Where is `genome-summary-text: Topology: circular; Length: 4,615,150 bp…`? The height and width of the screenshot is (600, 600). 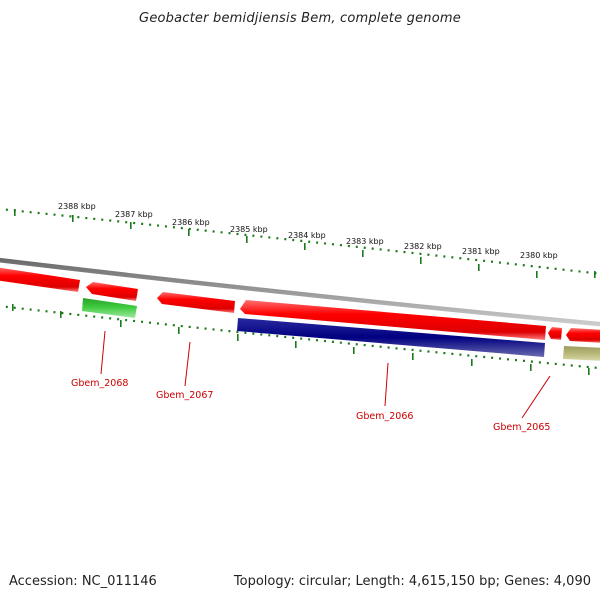
genome-summary-text: Topology: circular; Length: 4,615,150 bp… is located at coordinates (412, 581).